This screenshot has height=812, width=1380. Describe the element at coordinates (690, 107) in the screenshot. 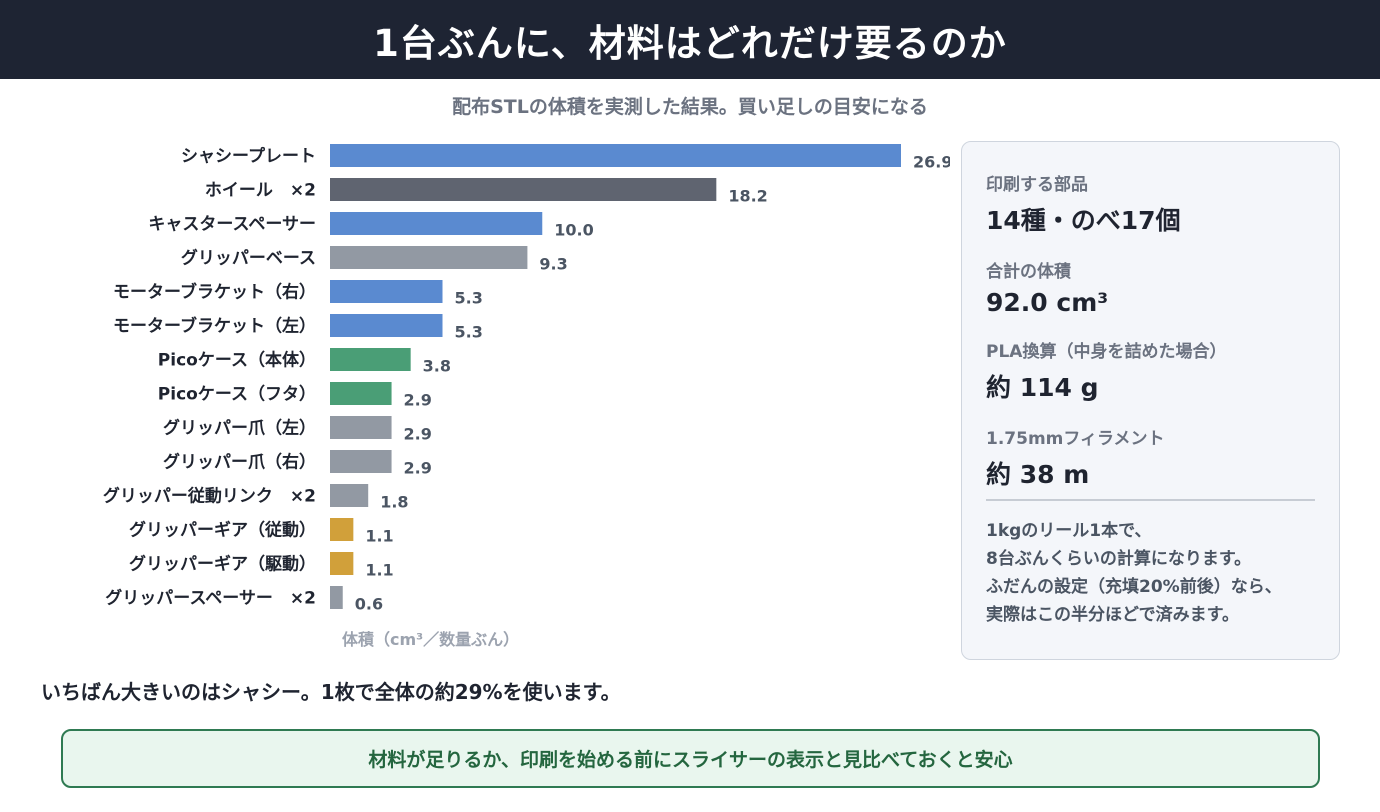

I see `page-subtitle: 配布STLの体積を実測した結果。買い足しの目安になる` at that location.